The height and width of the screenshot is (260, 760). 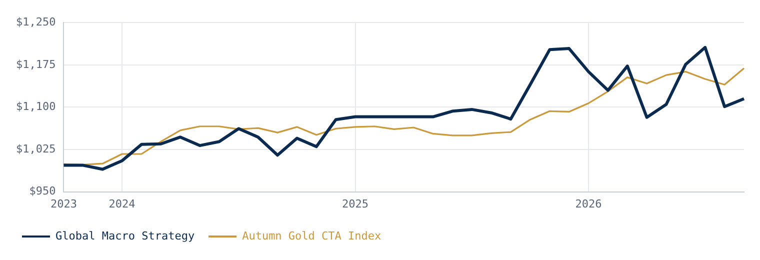 I want to click on x-tick-label: 2023, so click(x=63, y=203).